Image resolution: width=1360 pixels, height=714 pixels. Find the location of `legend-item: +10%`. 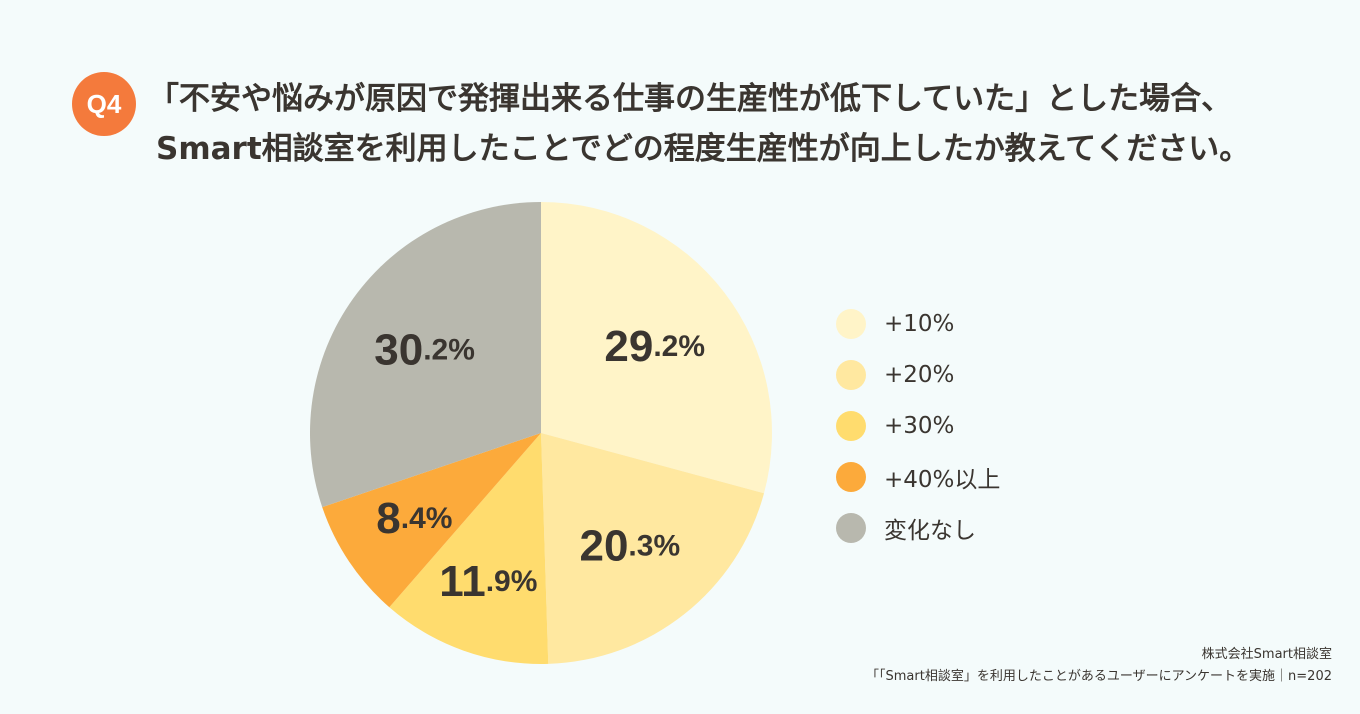

legend-item: +10% is located at coordinates (918, 323).